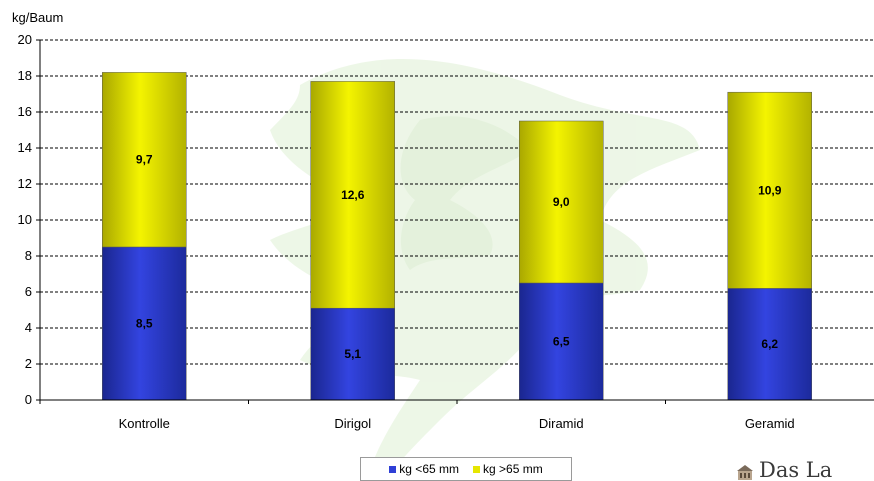 The width and height of the screenshot is (874, 481). I want to click on data-label: 6,2, so click(769, 344).